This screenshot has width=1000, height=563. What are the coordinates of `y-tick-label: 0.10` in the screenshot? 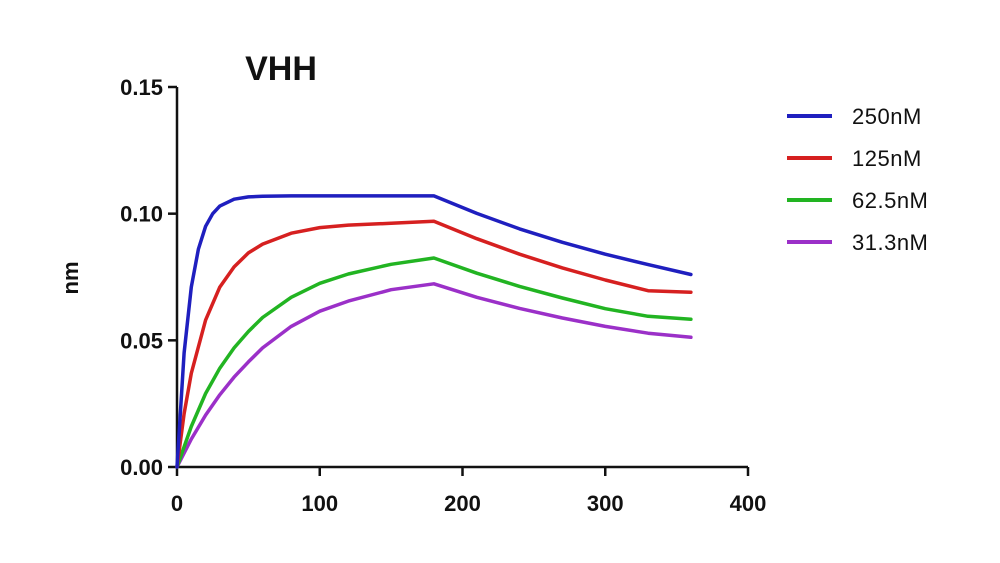 It's located at (141, 214).